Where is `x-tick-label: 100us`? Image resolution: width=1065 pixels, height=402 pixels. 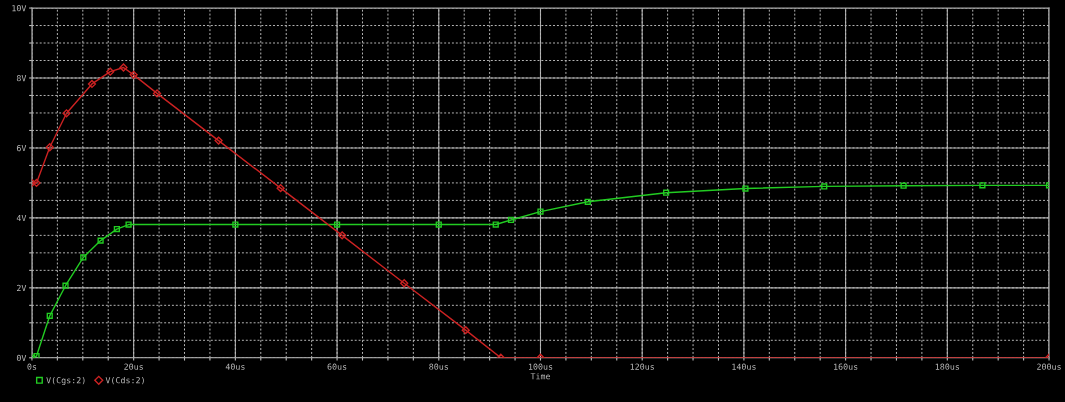 x-tick-label: 100us is located at coordinates (540, 366).